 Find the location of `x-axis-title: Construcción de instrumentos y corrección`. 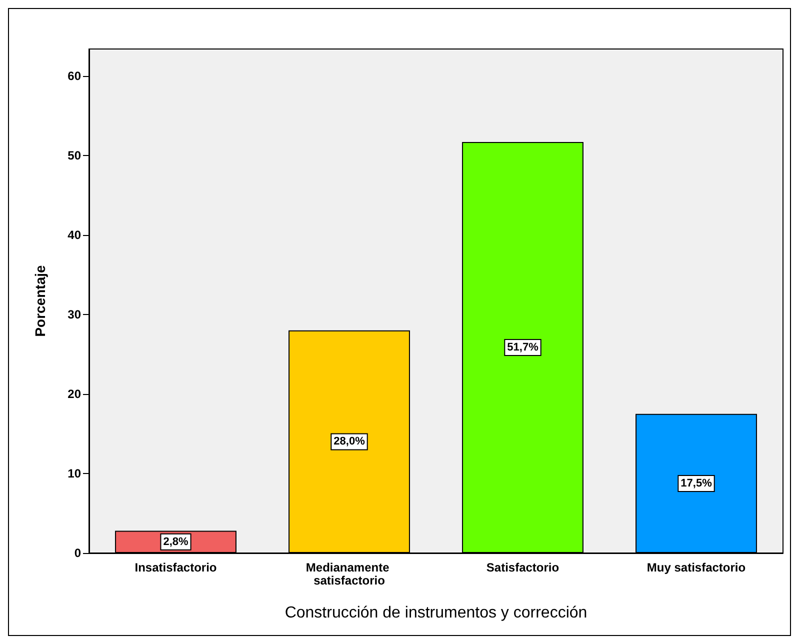

x-axis-title: Construcción de instrumentos y corrección is located at coordinates (436, 613).